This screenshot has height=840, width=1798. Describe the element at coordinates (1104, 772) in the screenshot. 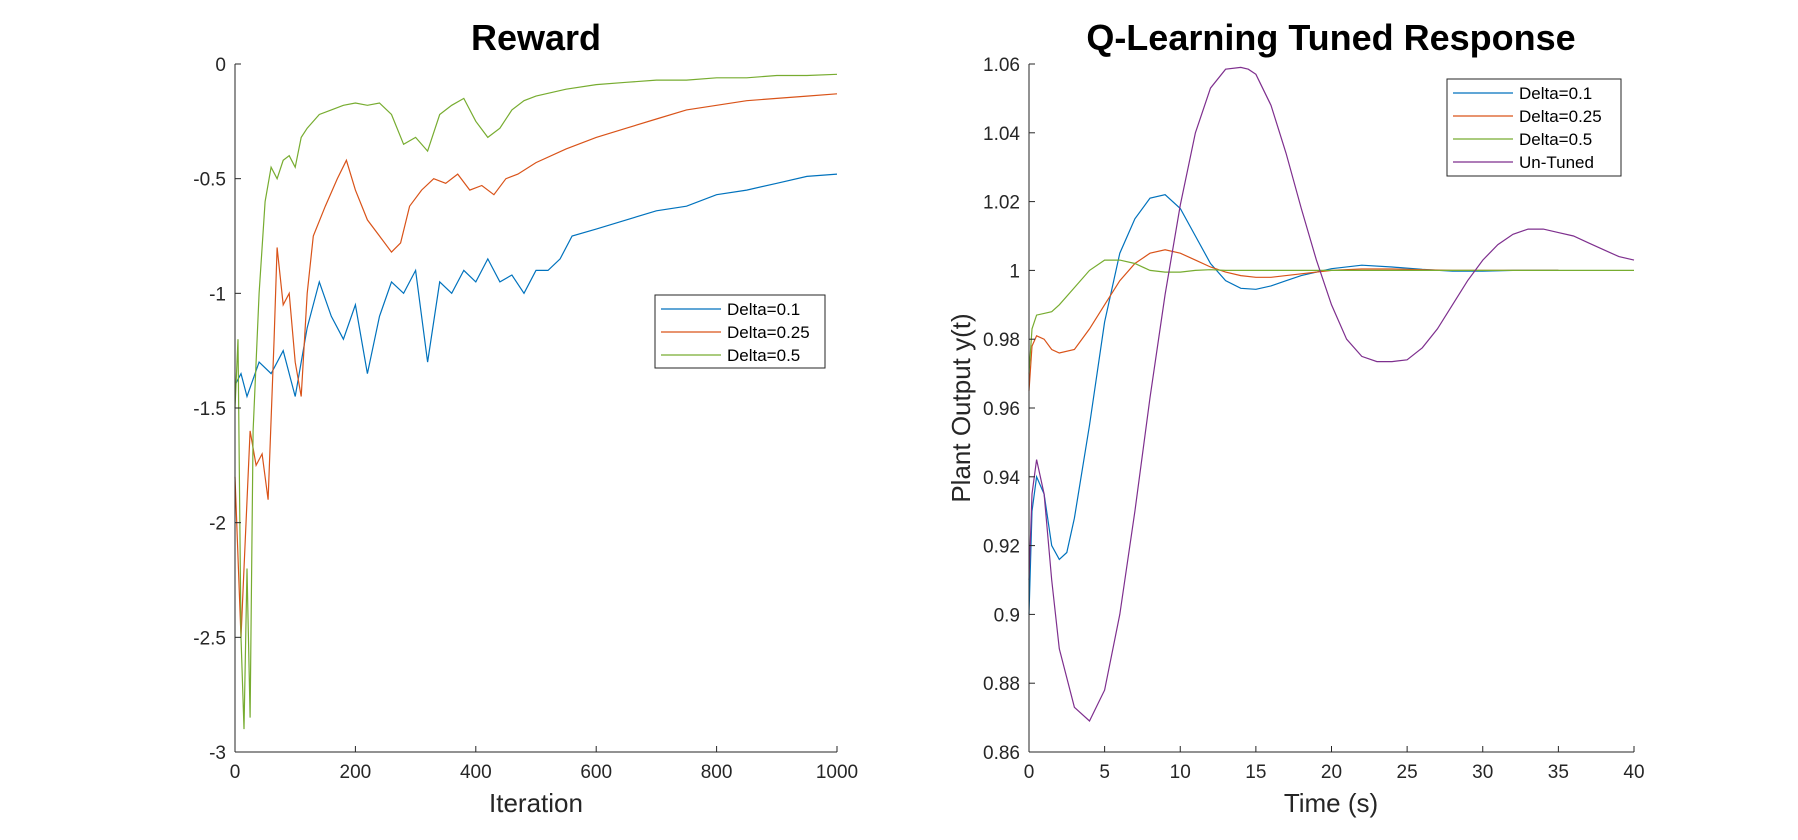

I see `x-tick-label: 5` at that location.